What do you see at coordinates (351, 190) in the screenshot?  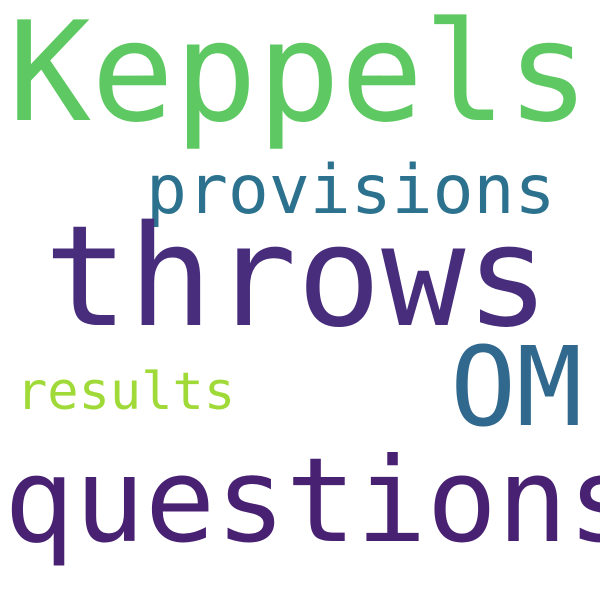 I see `word-provisions: provisions` at bounding box center [351, 190].